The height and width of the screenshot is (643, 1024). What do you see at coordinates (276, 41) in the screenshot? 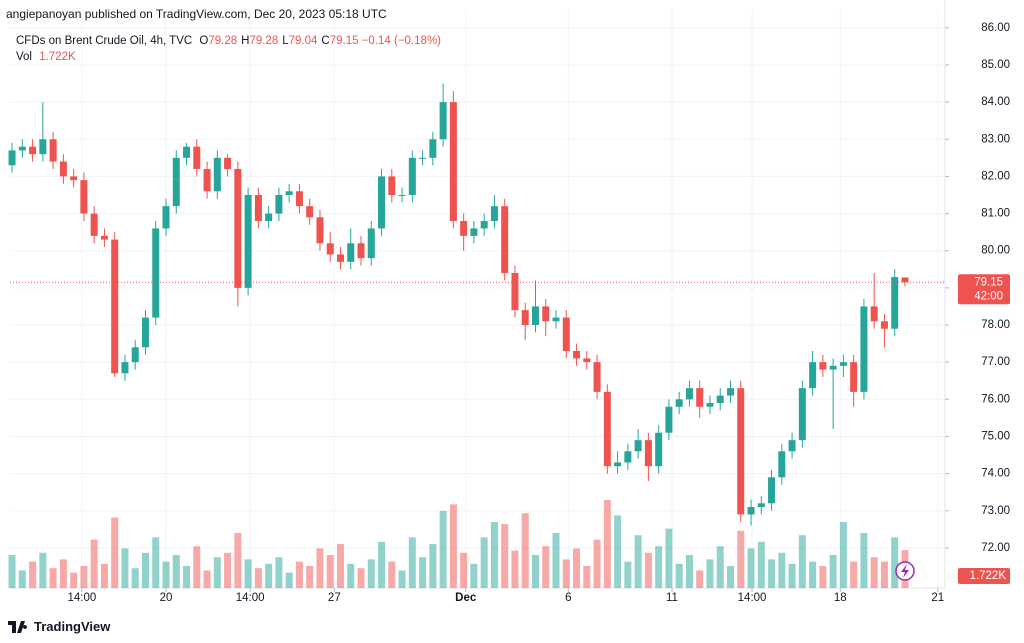
I see `ohlc-values: O79.28 H79.28 L79.04 C79.15` at bounding box center [276, 41].